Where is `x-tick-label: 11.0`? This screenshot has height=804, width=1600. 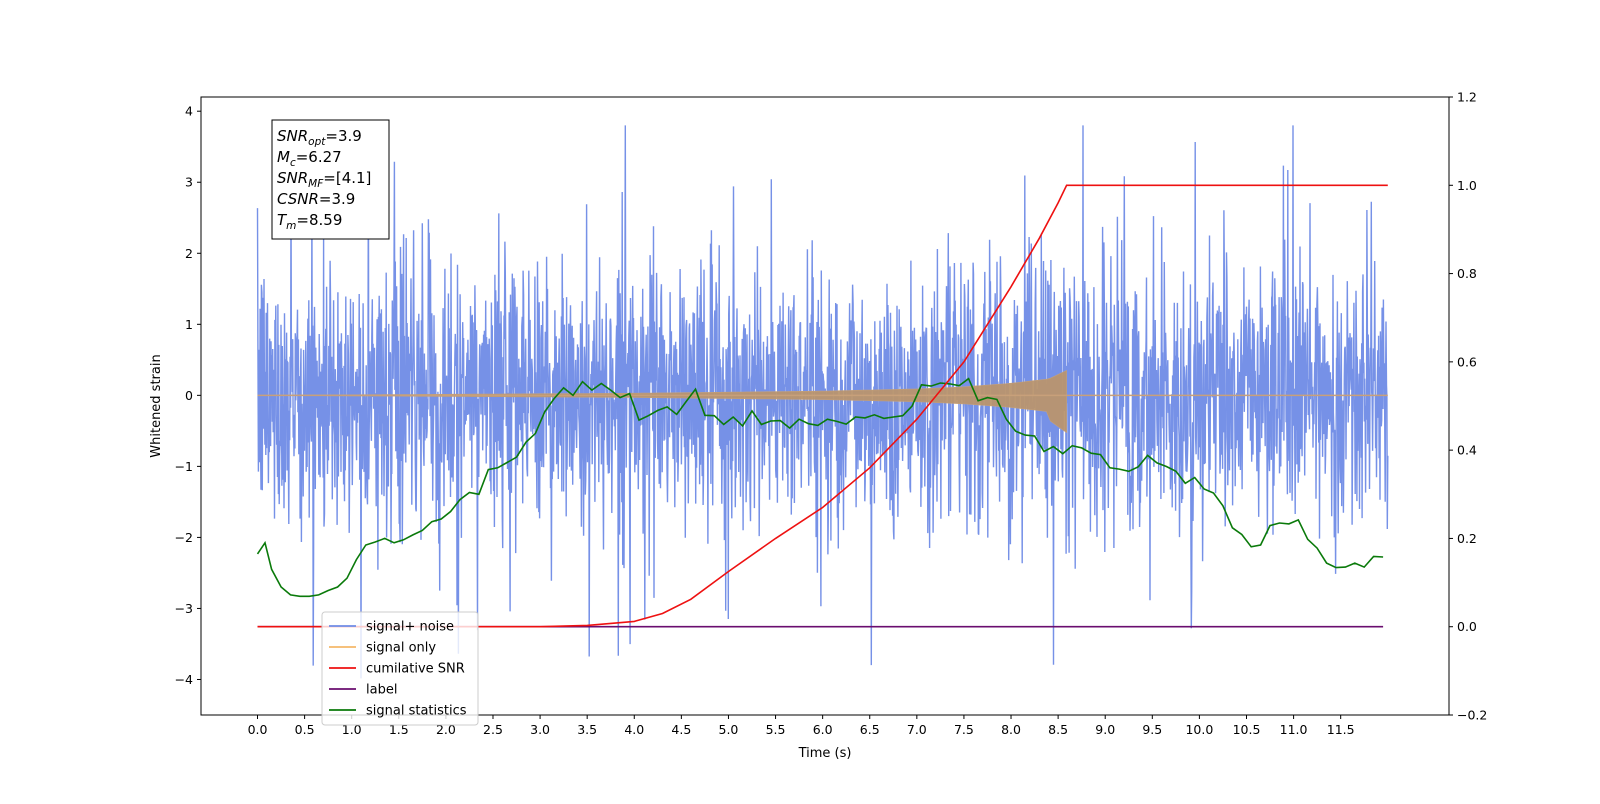
x-tick-label: 11.0 is located at coordinates (1294, 729).